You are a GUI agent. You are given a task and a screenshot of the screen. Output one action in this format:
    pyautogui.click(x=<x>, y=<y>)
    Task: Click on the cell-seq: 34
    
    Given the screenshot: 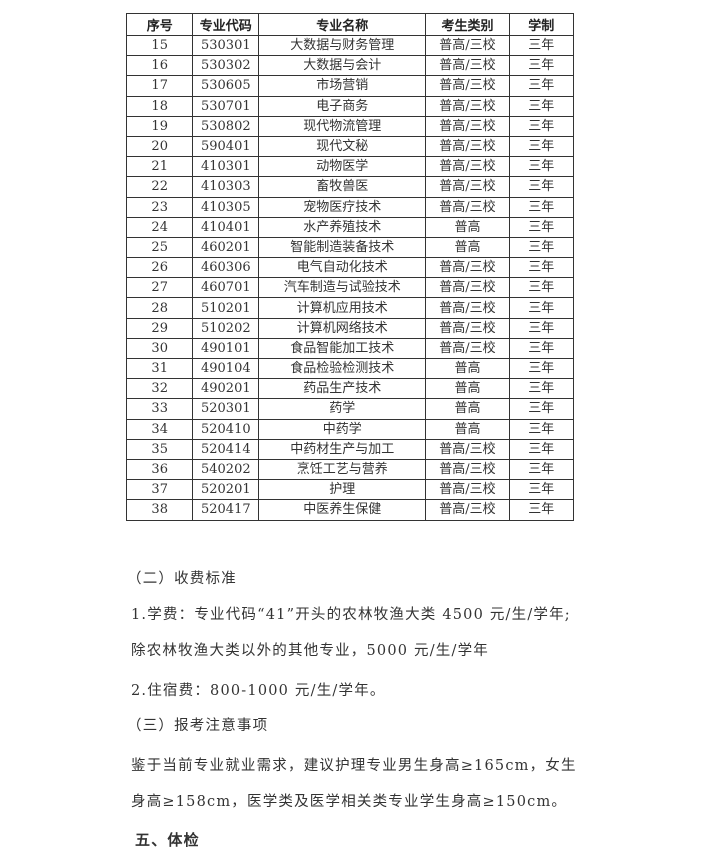 What is the action you would take?
    pyautogui.click(x=159, y=429)
    